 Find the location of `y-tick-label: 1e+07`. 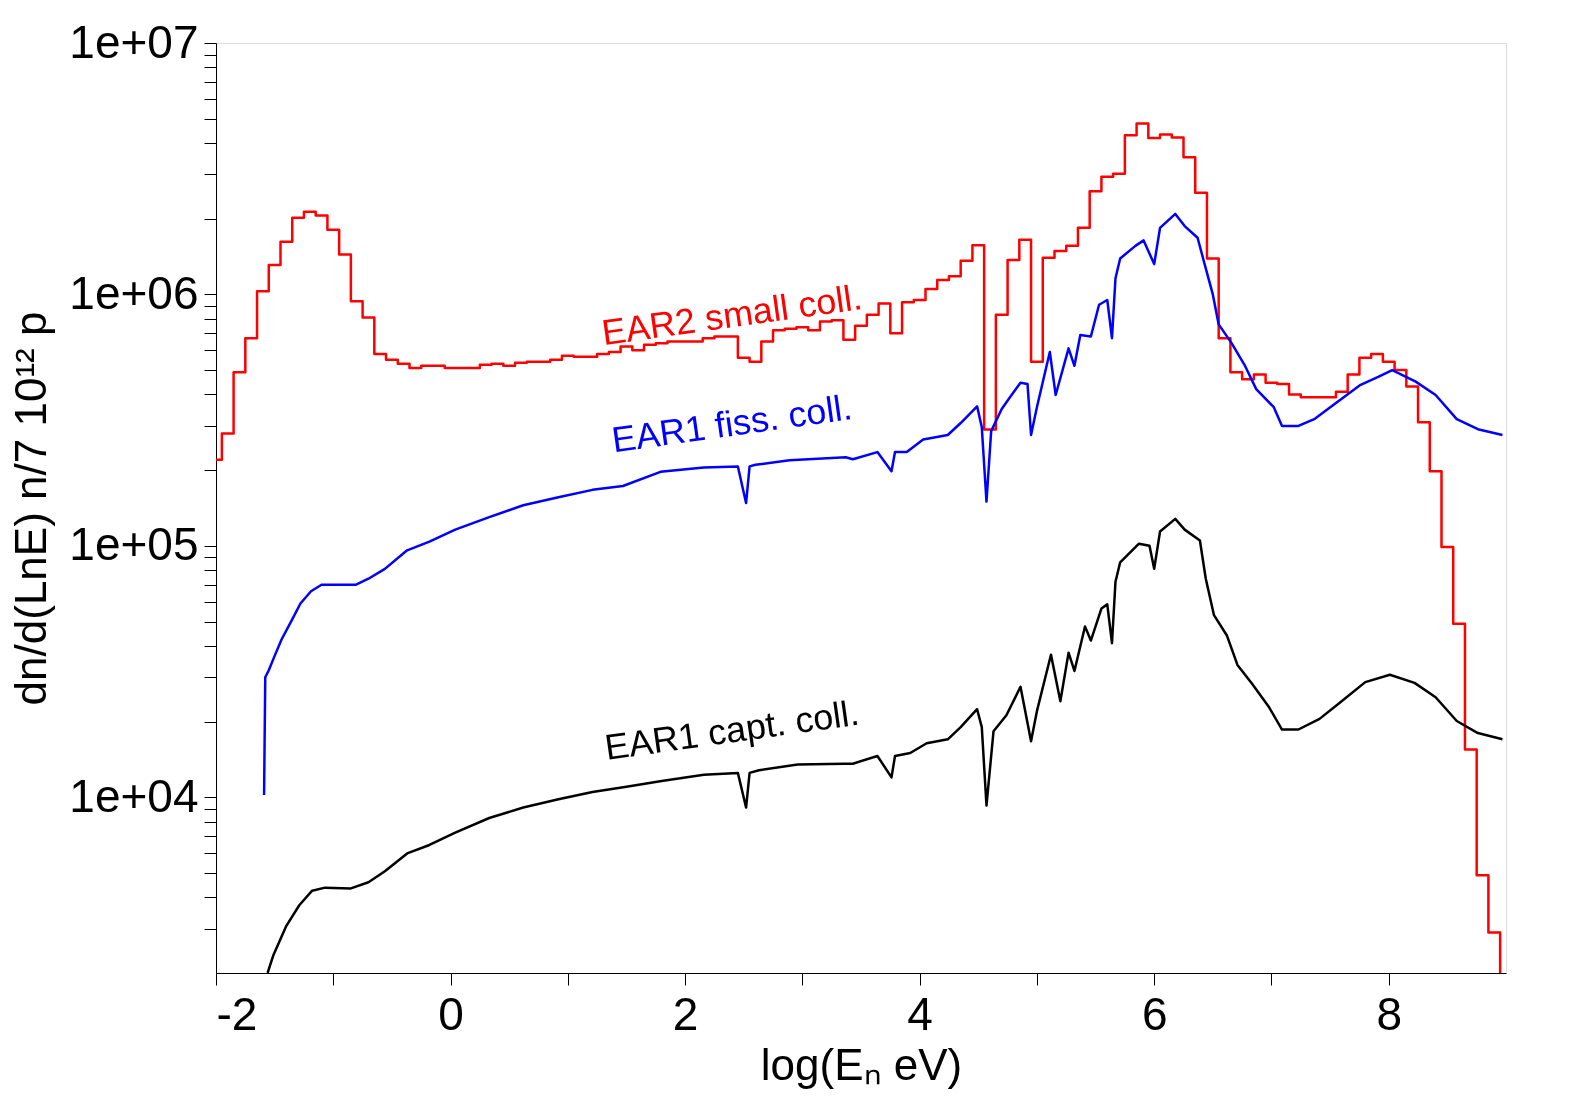

y-tick-label: 1e+07 is located at coordinates (134, 41).